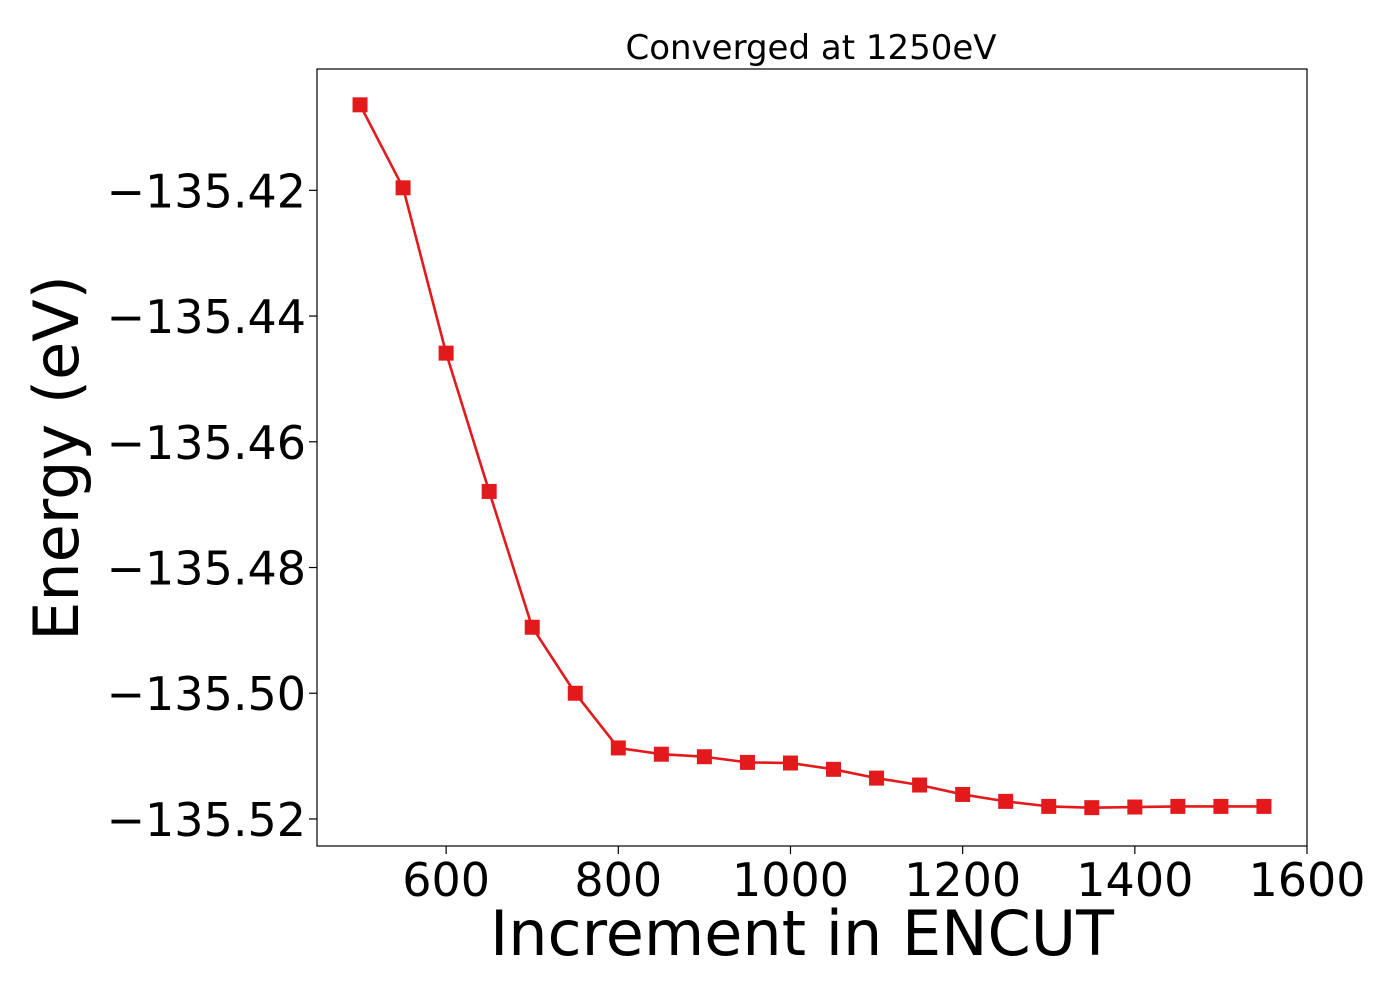 Image resolution: width=1400 pixels, height=1004 pixels. Describe the element at coordinates (207, 191) in the screenshot. I see `y-tick-label: −135.42` at that location.